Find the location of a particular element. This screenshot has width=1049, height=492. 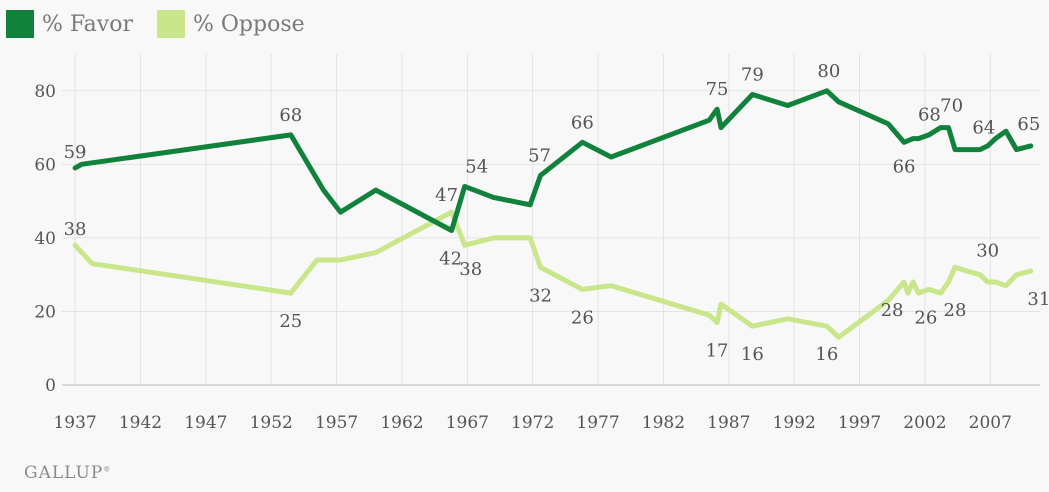

data-label: 79 is located at coordinates (752, 74).